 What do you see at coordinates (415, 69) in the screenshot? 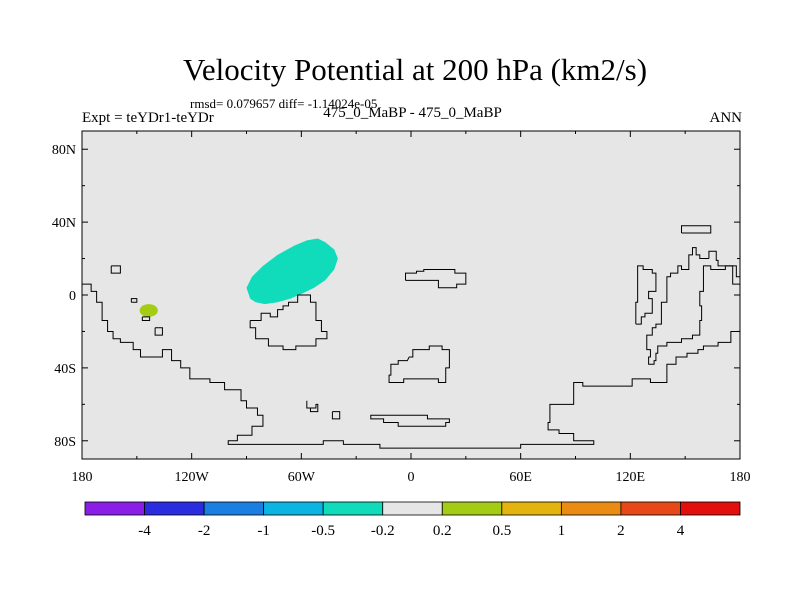
I see `chart-title: Velocity Potential at 200 hPa (km2/s)` at bounding box center [415, 69].